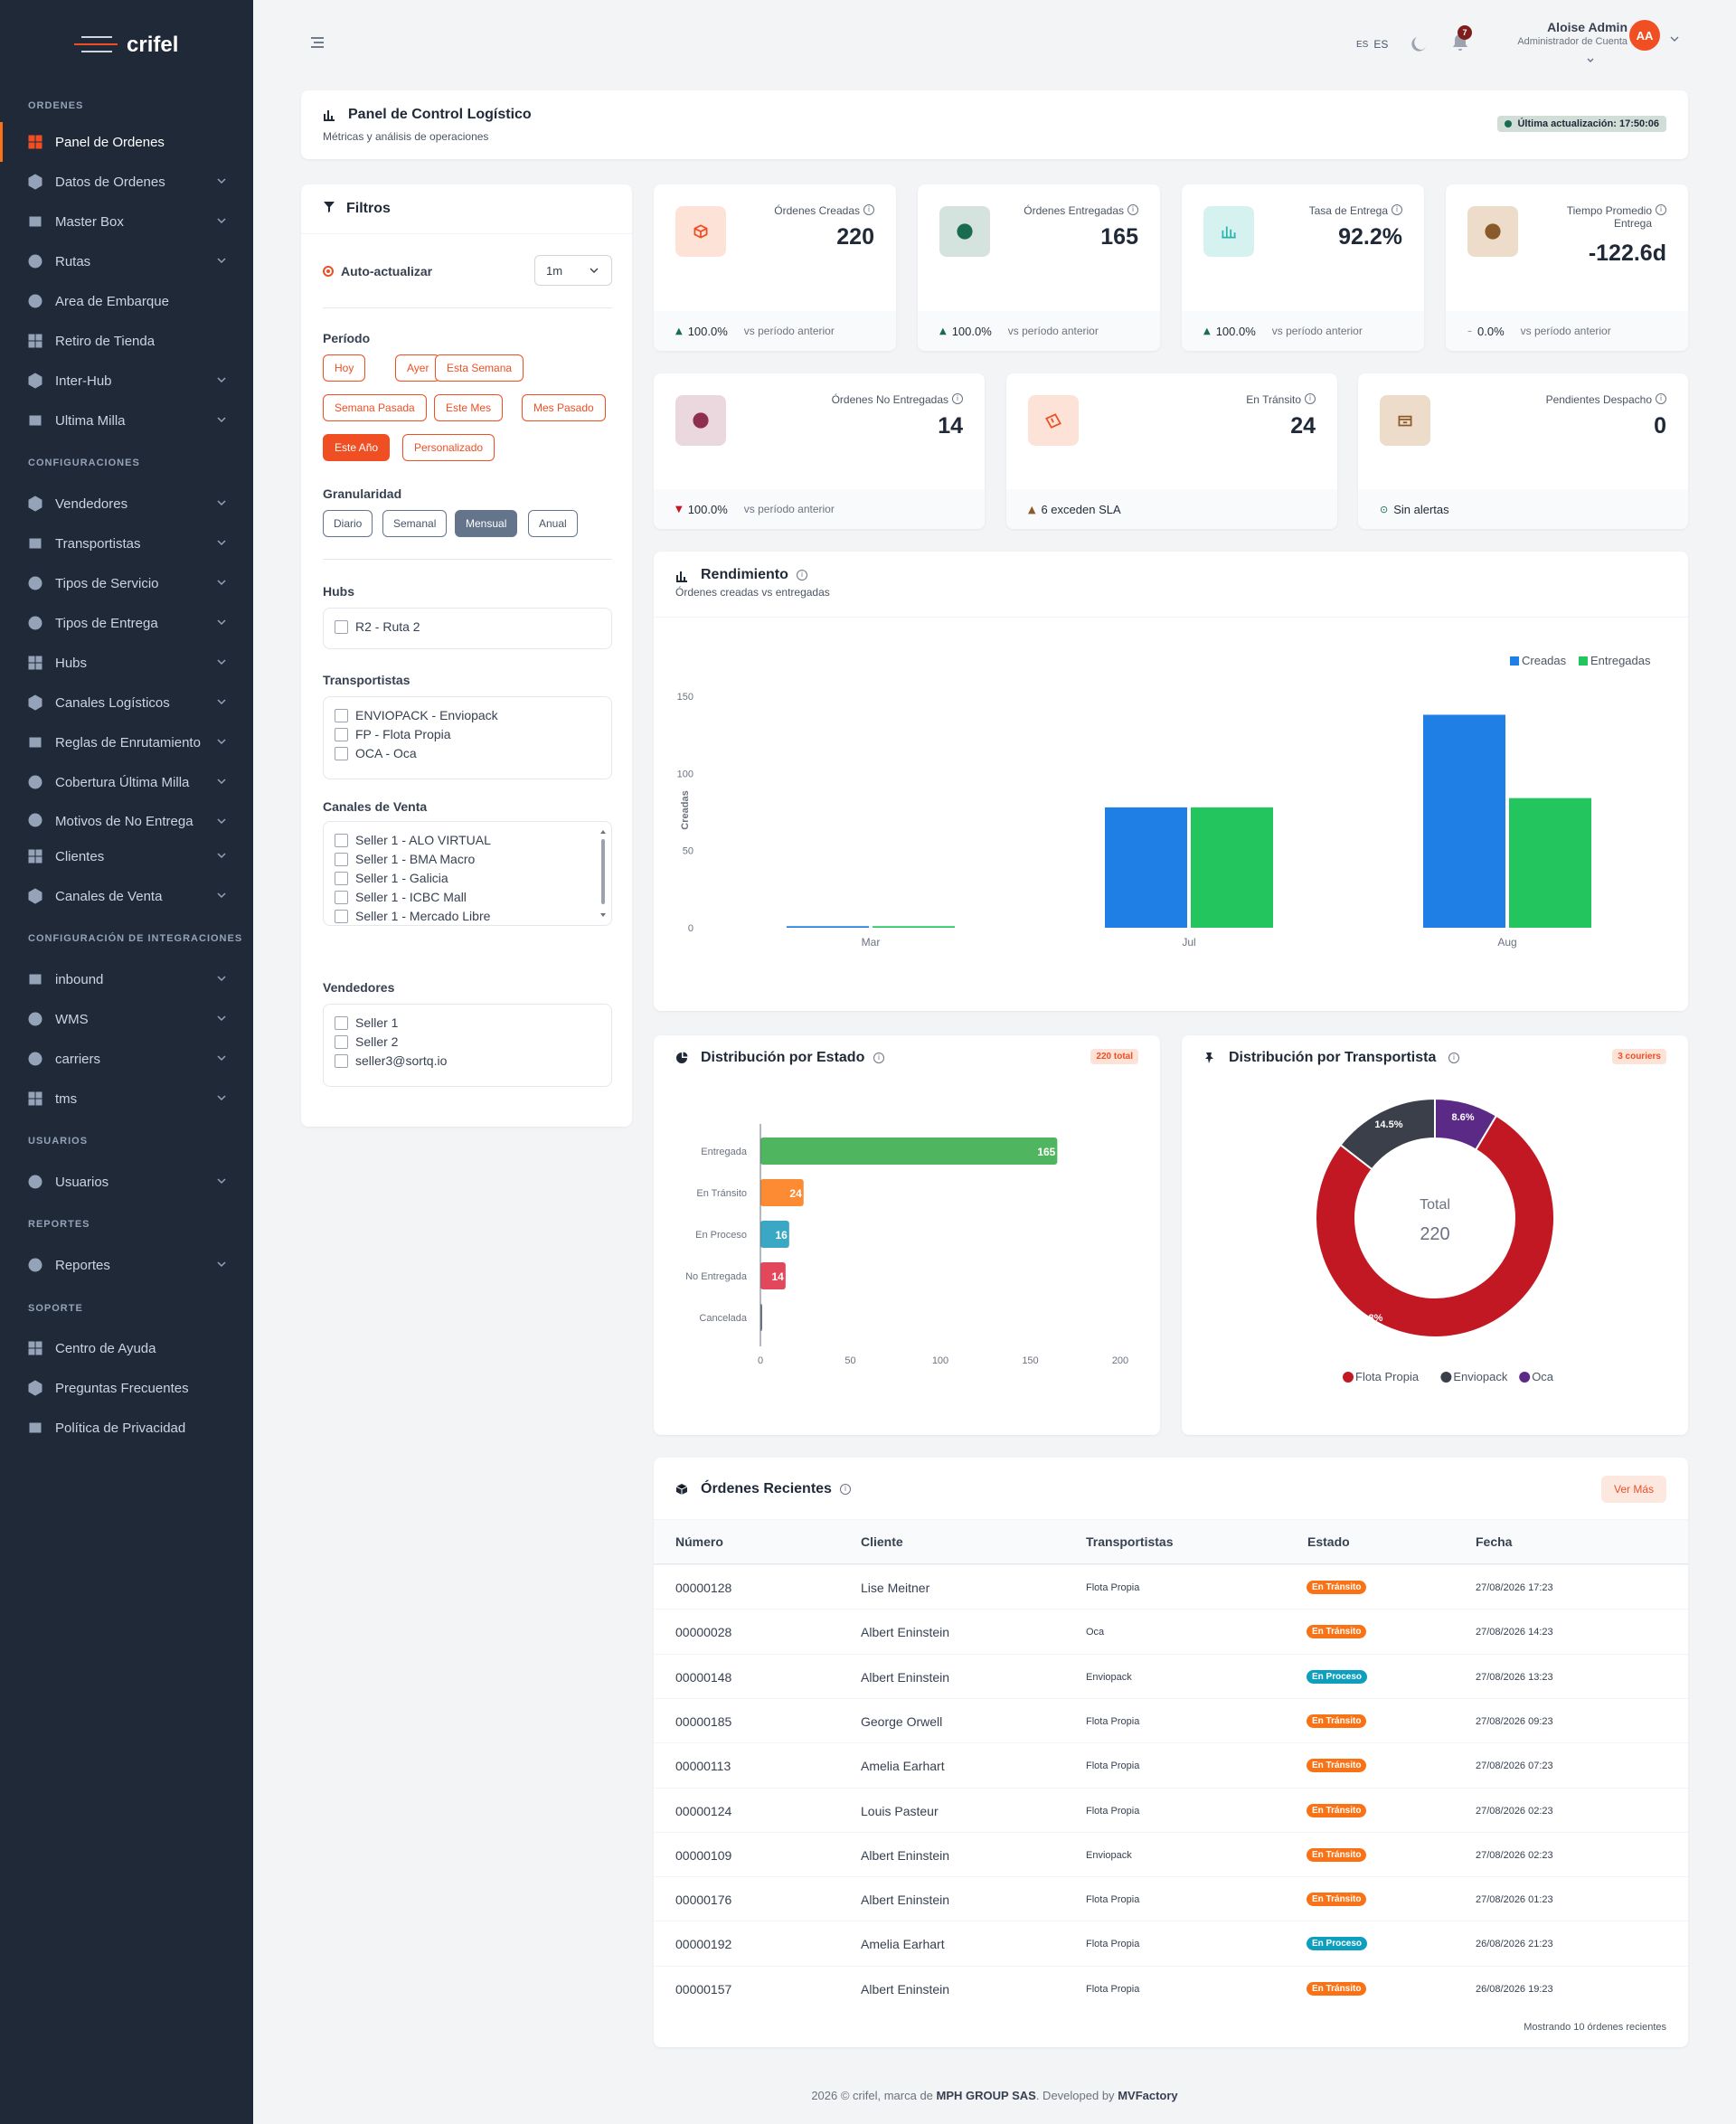 Image resolution: width=1736 pixels, height=2124 pixels. Describe the element at coordinates (126, 301) in the screenshot. I see `sidebar-item-area-de-embarque: Area de Embarque` at that location.